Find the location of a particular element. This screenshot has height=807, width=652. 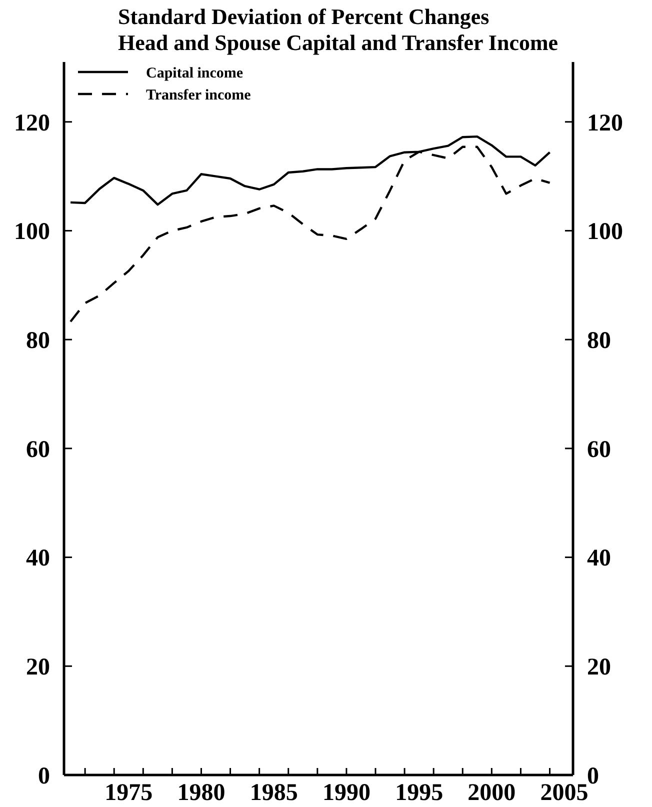

x-tick-label: 1990 is located at coordinates (346, 793).